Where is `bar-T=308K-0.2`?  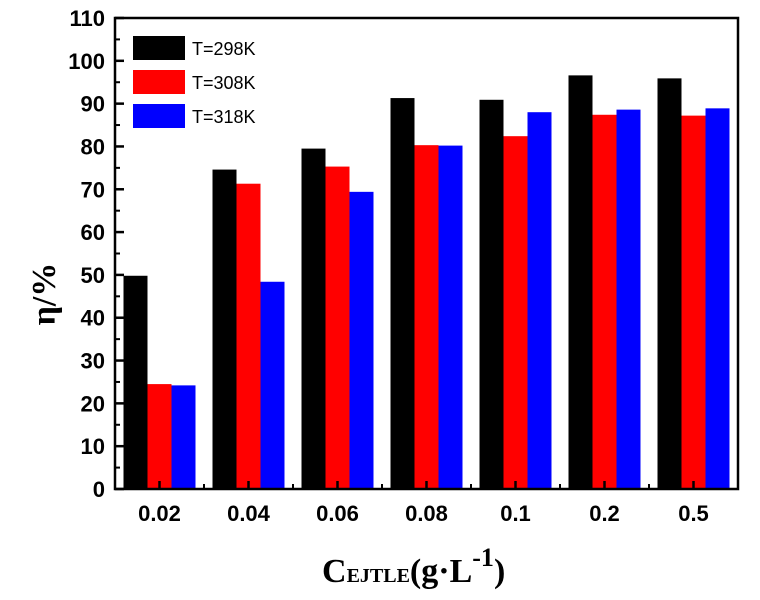 bar-T=308K-0.2 is located at coordinates (604, 301).